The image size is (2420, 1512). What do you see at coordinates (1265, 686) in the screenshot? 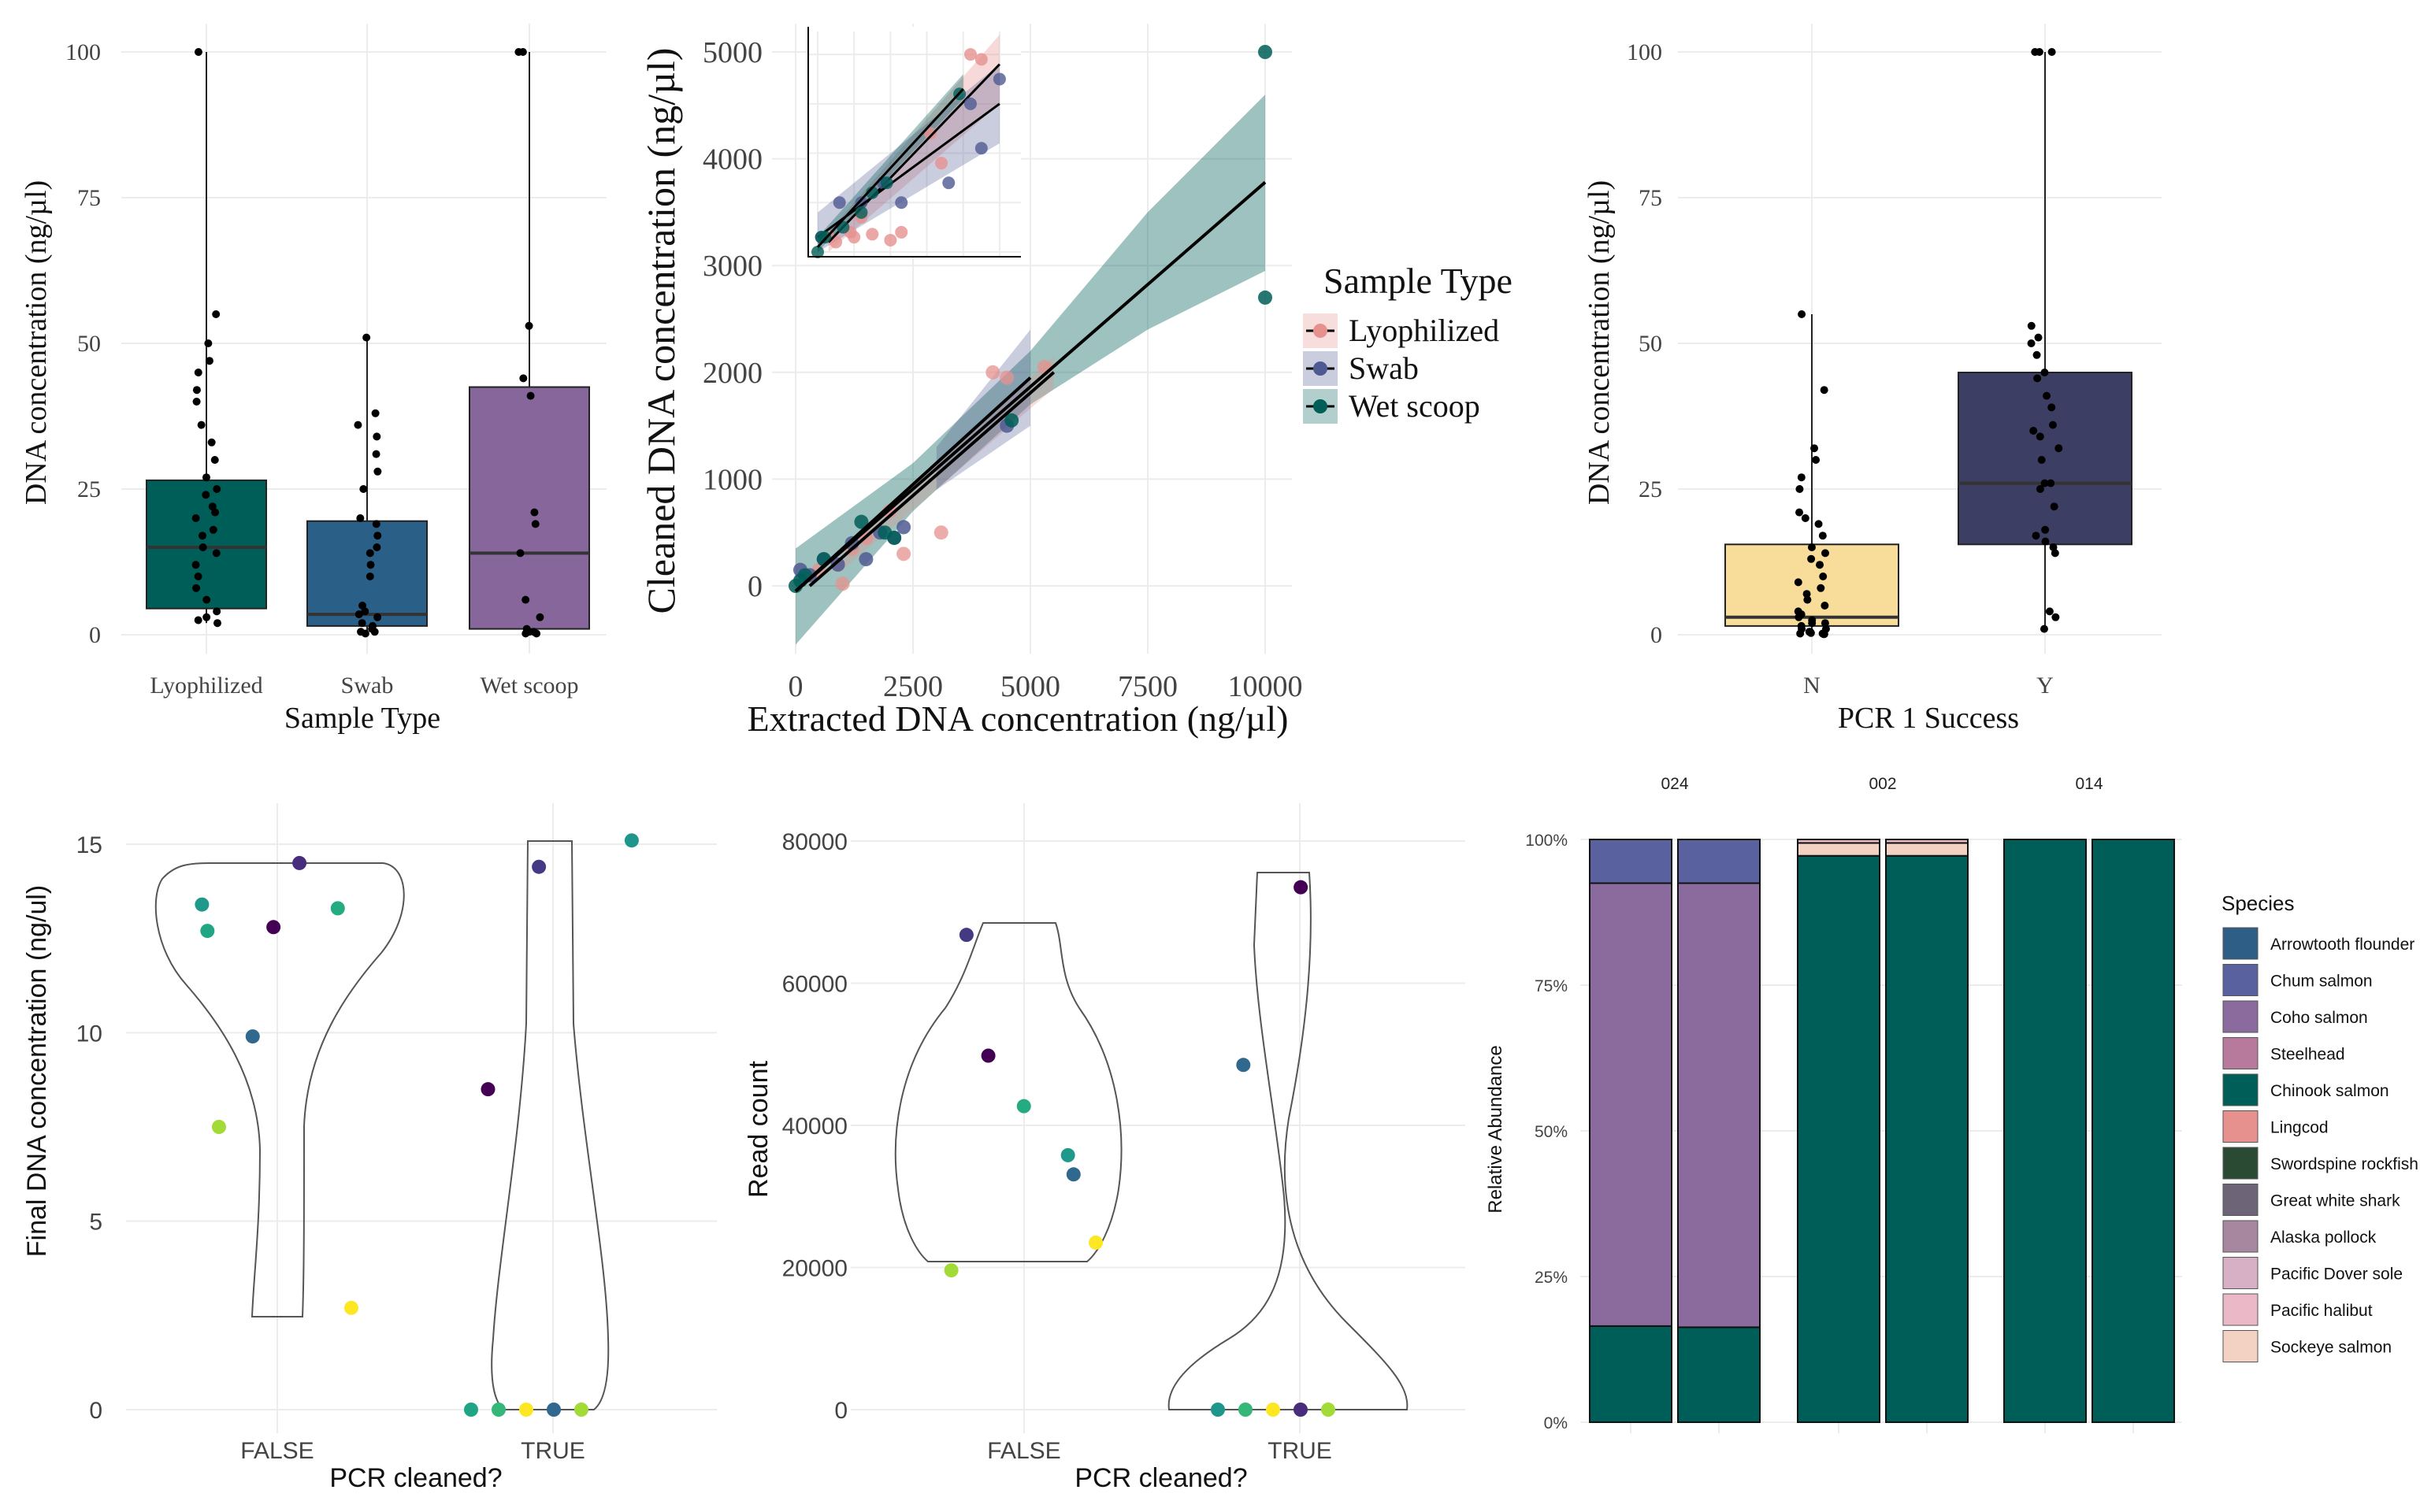
I see `p2-xtick-label: 10000` at bounding box center [1265, 686].